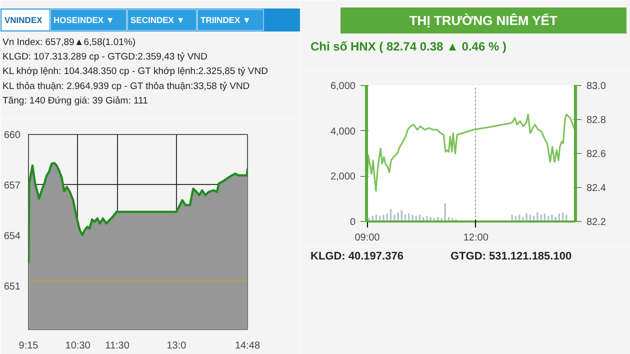 The width and height of the screenshot is (630, 354). What do you see at coordinates (357, 256) in the screenshot?
I see `text: KLGD: 40.197.376` at bounding box center [357, 256].